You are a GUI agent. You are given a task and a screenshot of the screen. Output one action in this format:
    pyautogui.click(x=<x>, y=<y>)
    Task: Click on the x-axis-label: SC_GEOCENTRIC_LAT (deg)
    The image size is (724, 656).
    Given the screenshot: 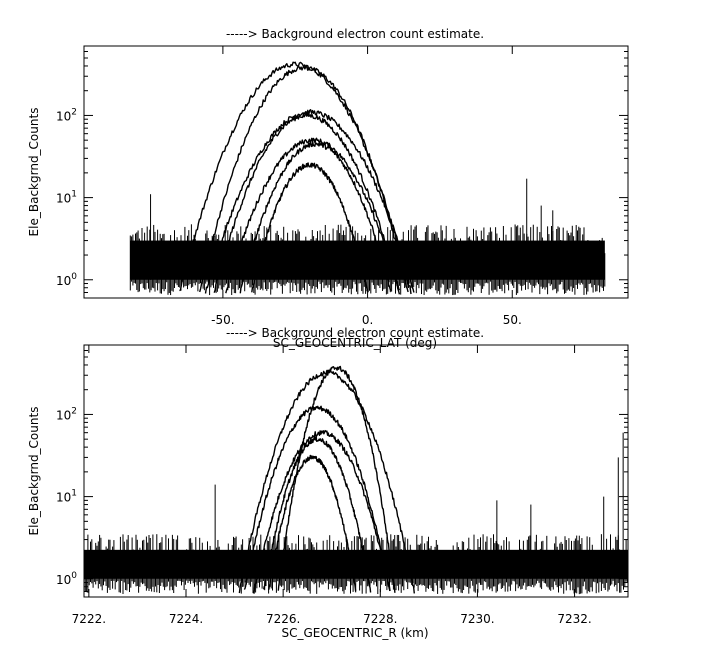 What is the action you would take?
    pyautogui.click(x=355, y=343)
    